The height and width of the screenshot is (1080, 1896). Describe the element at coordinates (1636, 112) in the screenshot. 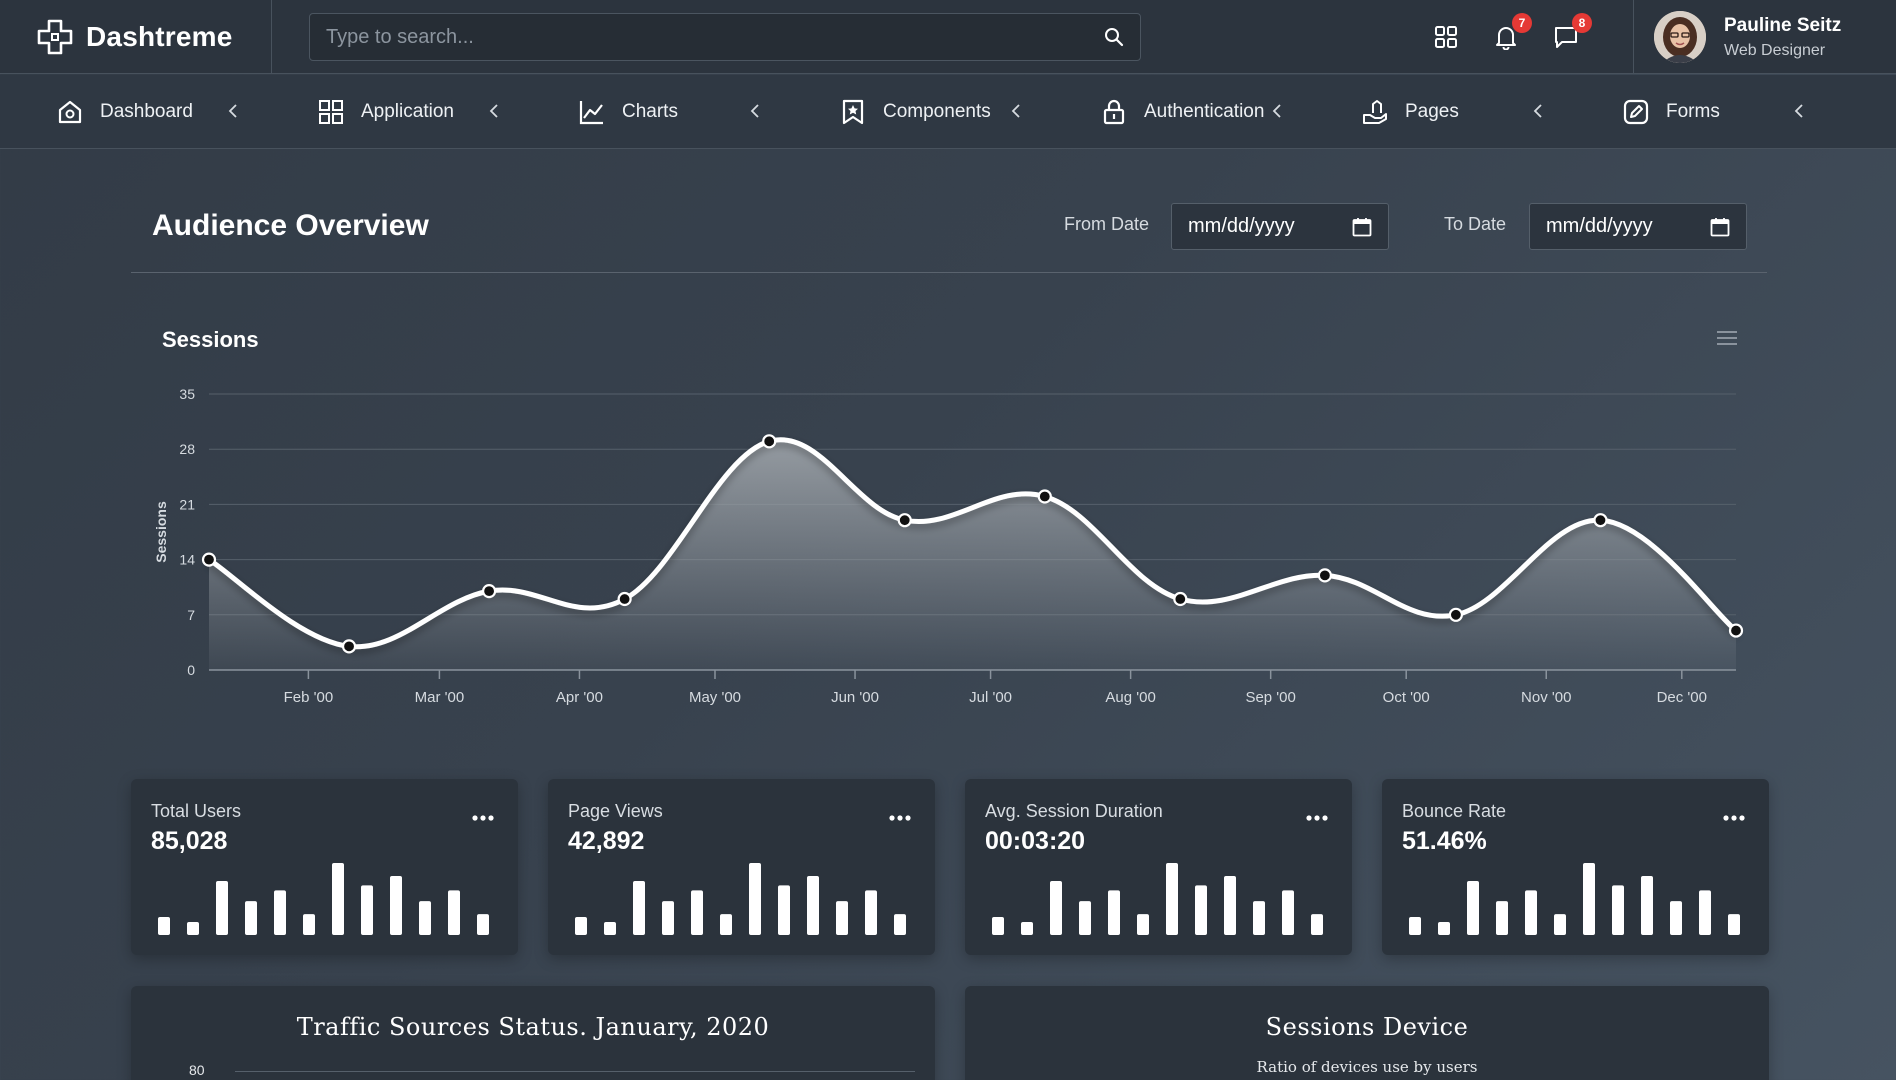

I see `edit-icon` at that location.